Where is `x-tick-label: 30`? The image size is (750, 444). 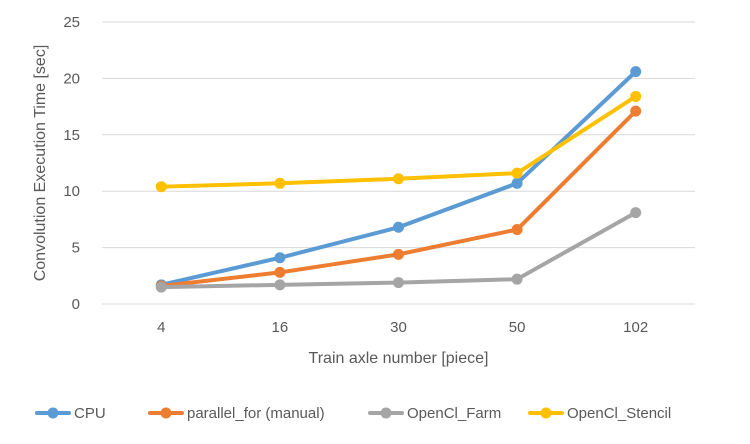 x-tick-label: 30 is located at coordinates (398, 327).